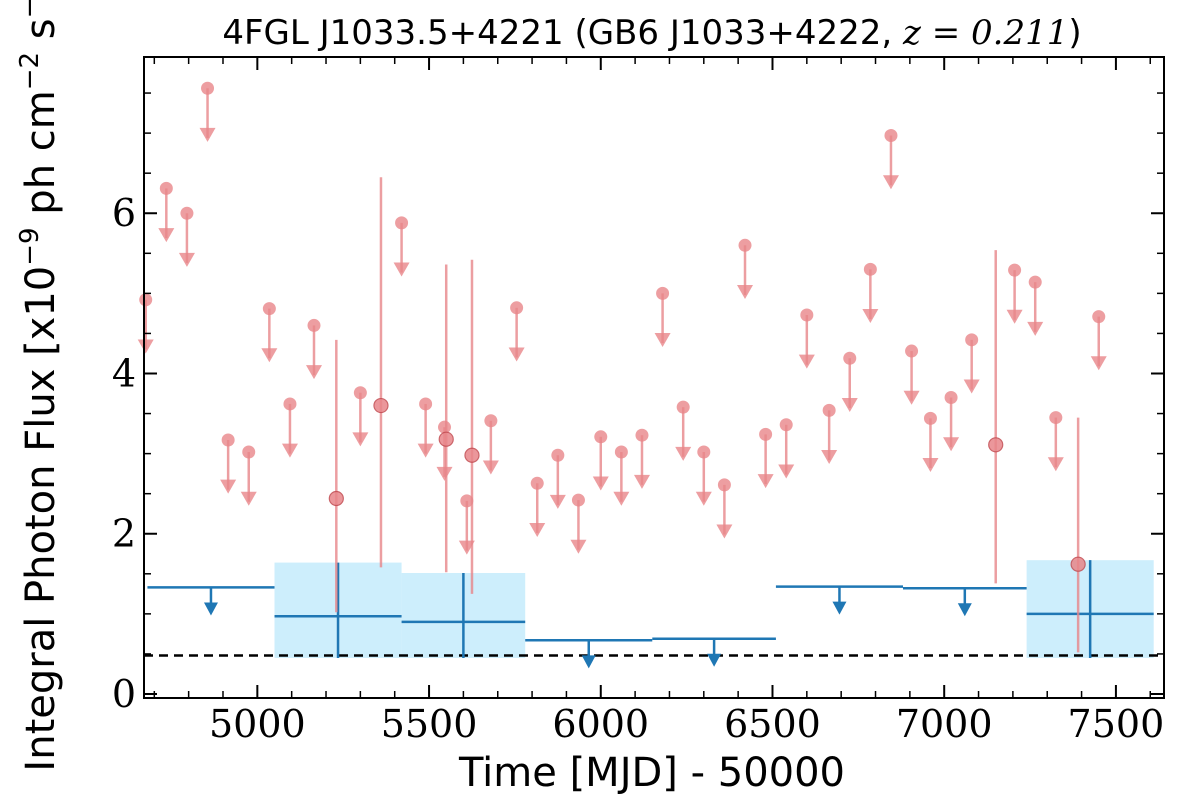 The height and width of the screenshot is (800, 1200). What do you see at coordinates (600, 724) in the screenshot?
I see `x-tick-label: 6000` at bounding box center [600, 724].